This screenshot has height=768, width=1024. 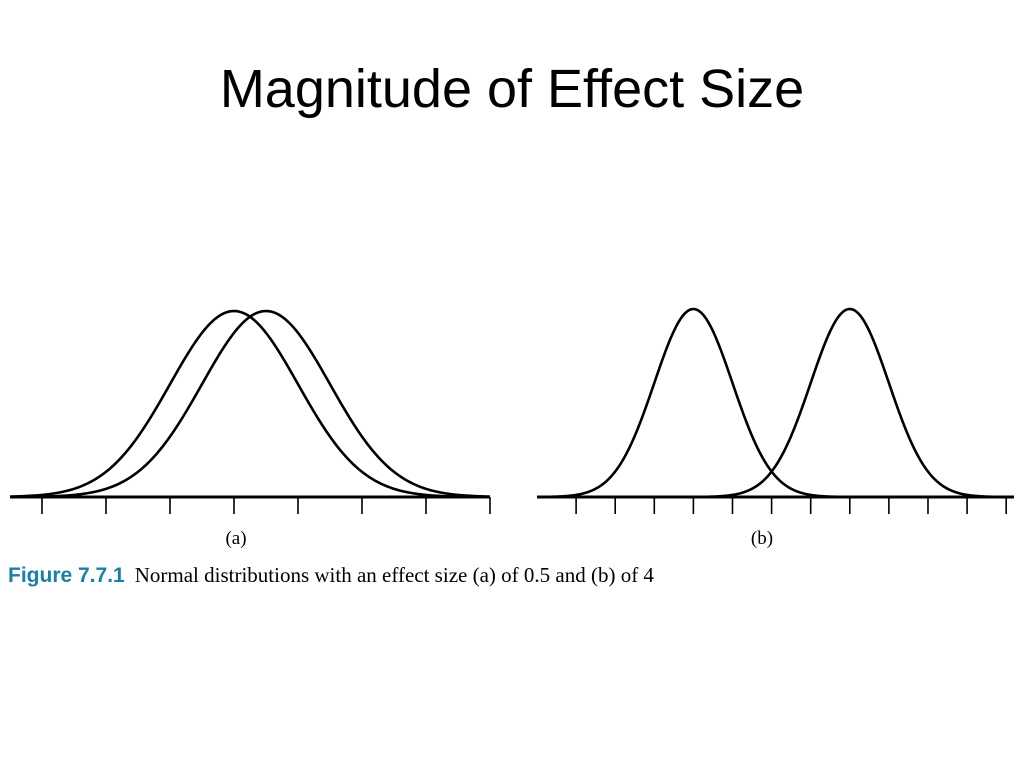 I want to click on panel-label: (a), so click(x=235, y=538).